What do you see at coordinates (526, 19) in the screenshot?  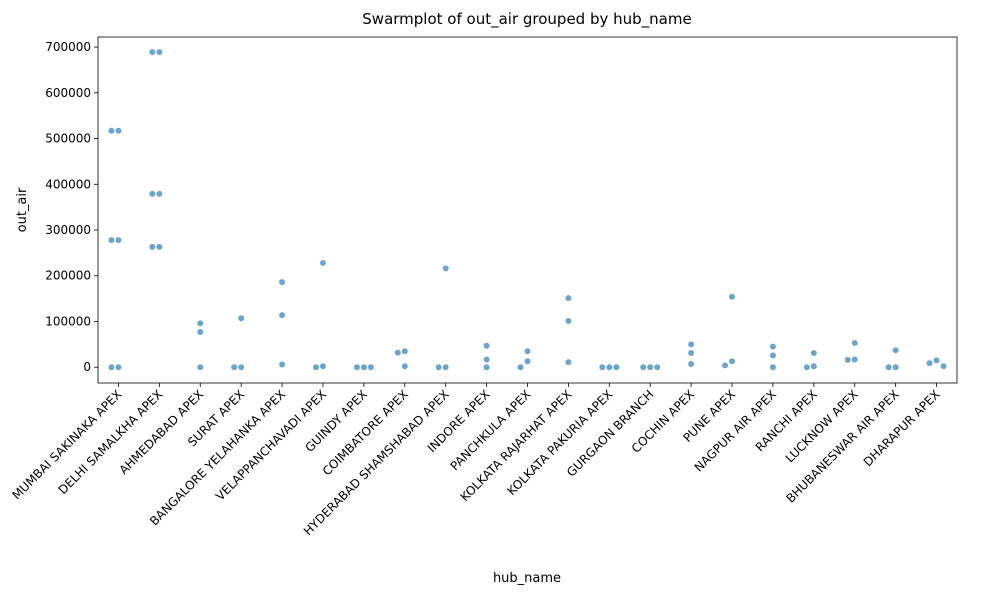 I see `chart-title: Swarmplot of out_air grouped by hub_name` at bounding box center [526, 19].